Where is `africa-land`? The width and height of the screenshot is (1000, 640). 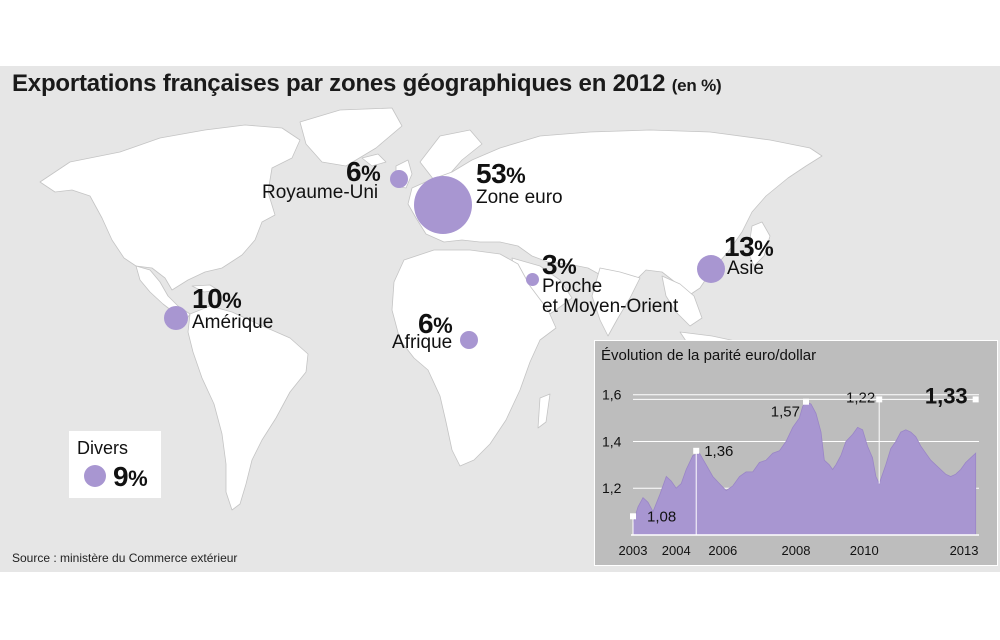 africa-land is located at coordinates (474, 358).